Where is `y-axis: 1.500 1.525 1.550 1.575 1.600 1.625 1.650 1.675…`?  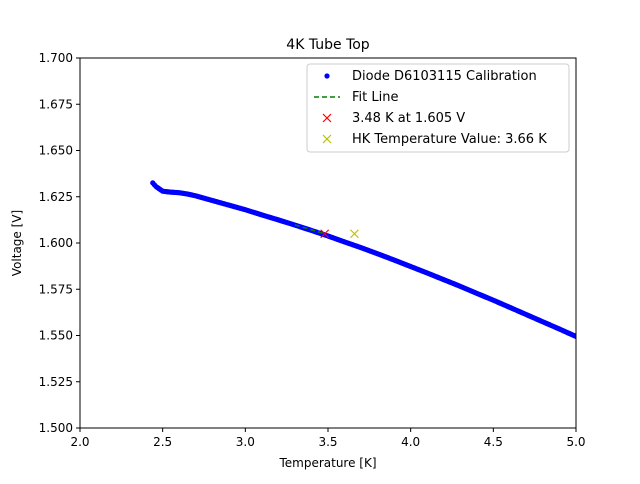 y-axis: 1.500 1.525 1.550 1.575 1.600 1.625 1.650 1.675… is located at coordinates (59, 243).